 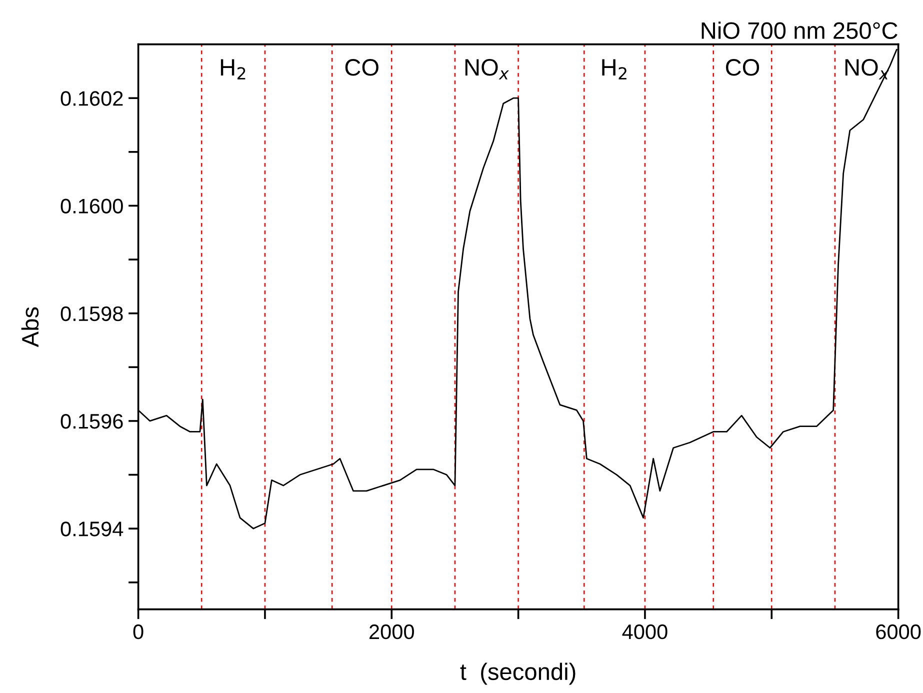 What do you see at coordinates (91, 206) in the screenshot?
I see `y-tick-label: 0.1600` at bounding box center [91, 206].